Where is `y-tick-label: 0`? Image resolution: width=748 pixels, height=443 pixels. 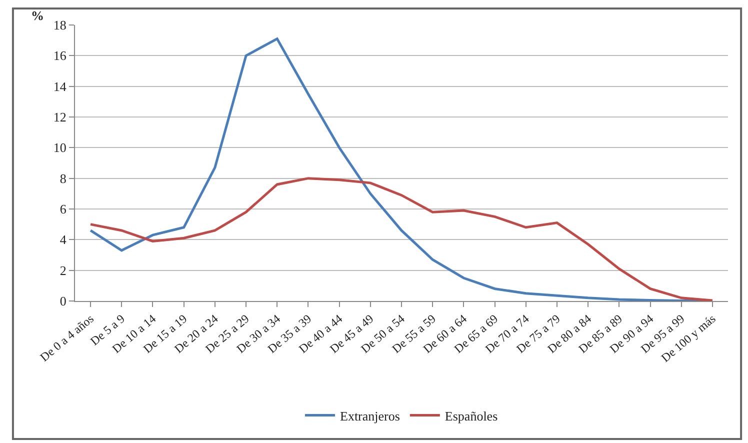 y-tick-label: 0 is located at coordinates (63, 301).